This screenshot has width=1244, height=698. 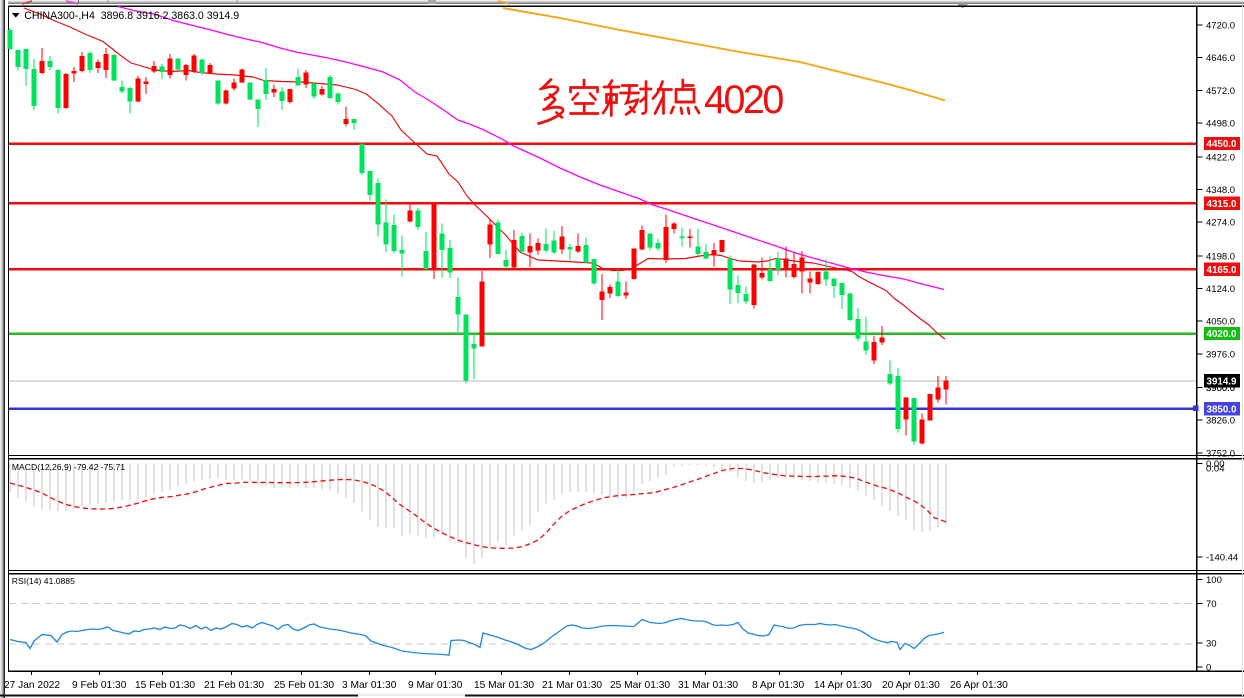 What do you see at coordinates (640, 685) in the screenshot?
I see `svg-text: 25 Mar 01:30` at bounding box center [640, 685].